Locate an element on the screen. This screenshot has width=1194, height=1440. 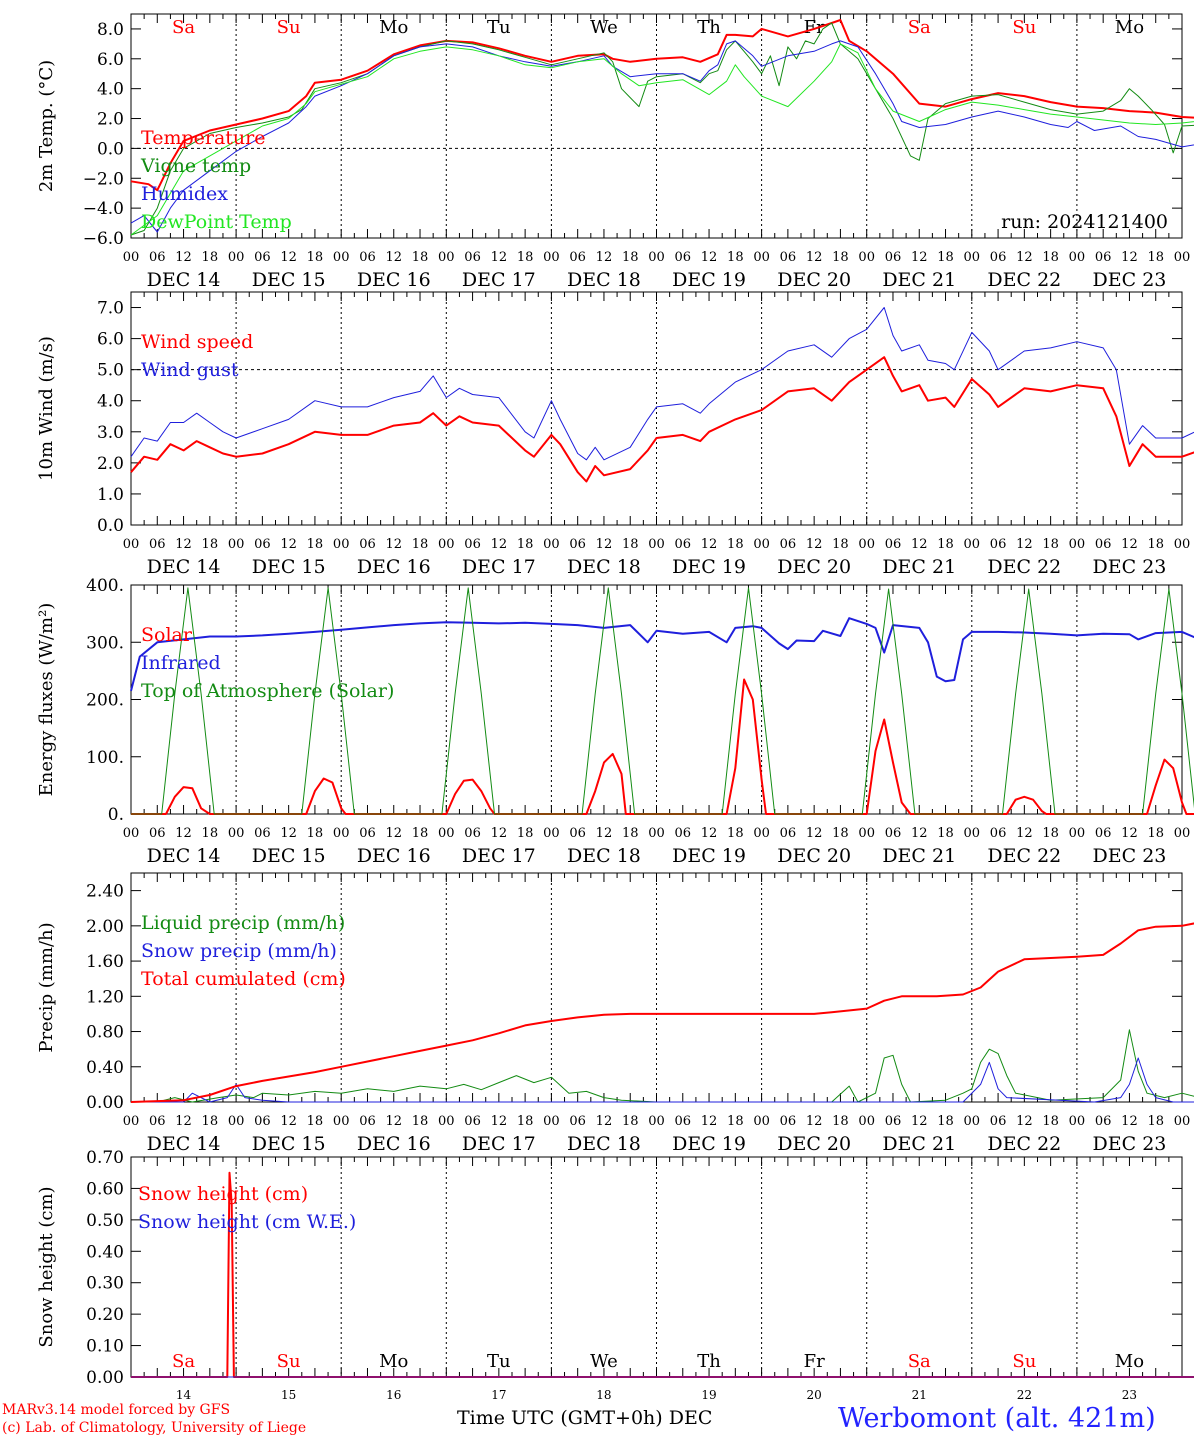
y-tick-label: 1.0 is located at coordinates (110, 495).